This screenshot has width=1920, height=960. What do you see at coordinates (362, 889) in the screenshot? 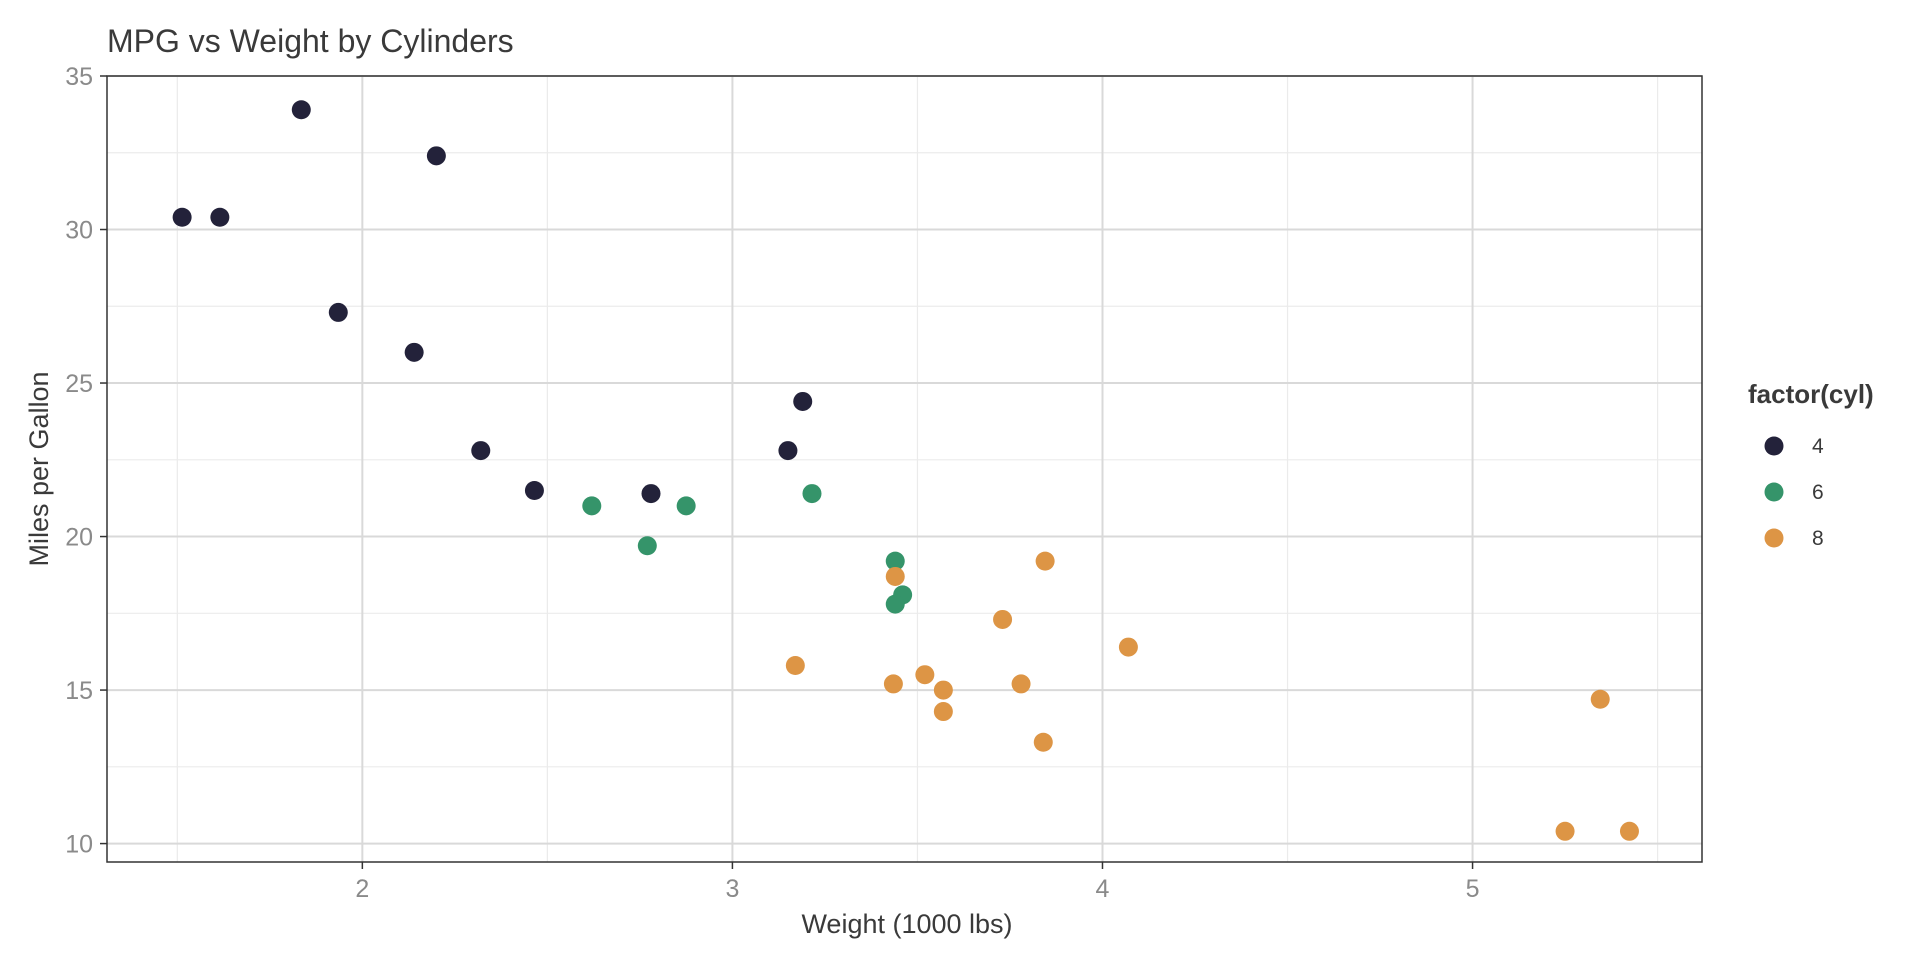
I see `x-tick-label: 2` at bounding box center [362, 889].